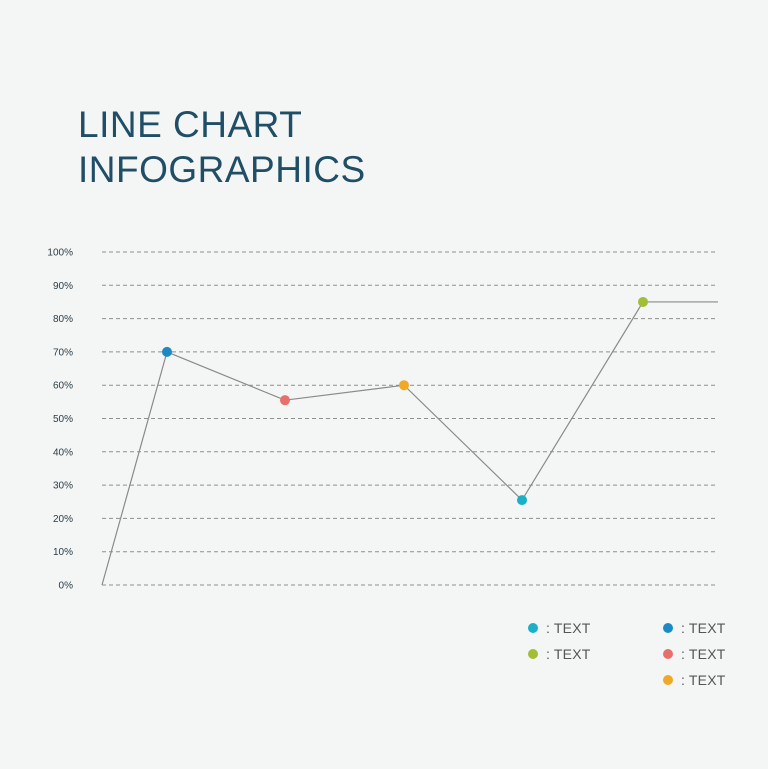  Describe the element at coordinates (63, 552) in the screenshot. I see `y-tick-label: 10%` at that location.